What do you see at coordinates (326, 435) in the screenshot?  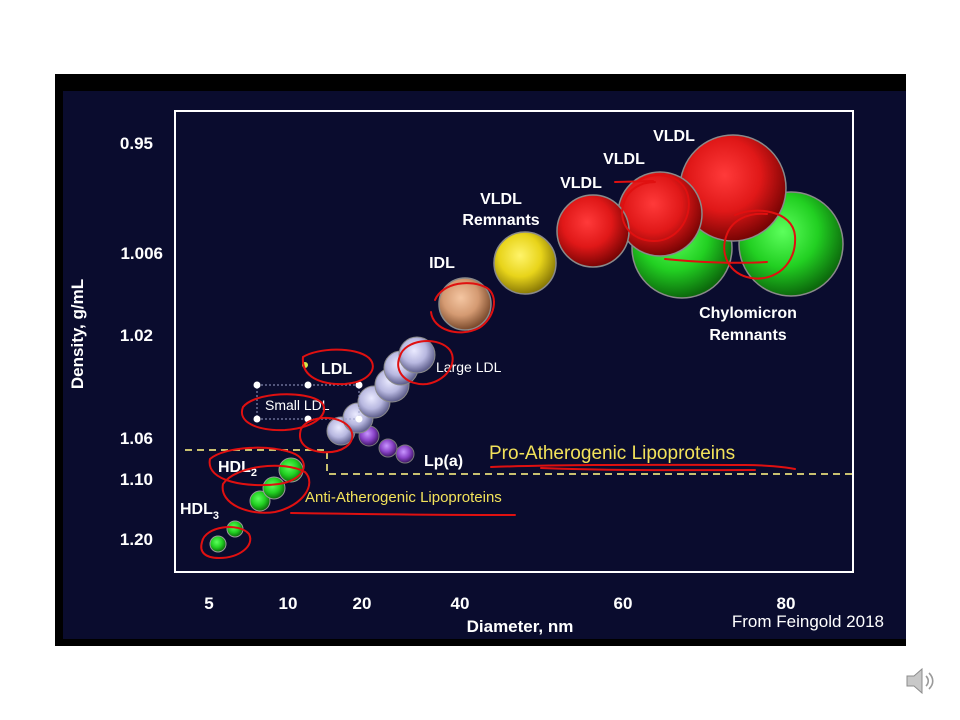 I see `ink-circle-small-ldl-particles` at bounding box center [326, 435].